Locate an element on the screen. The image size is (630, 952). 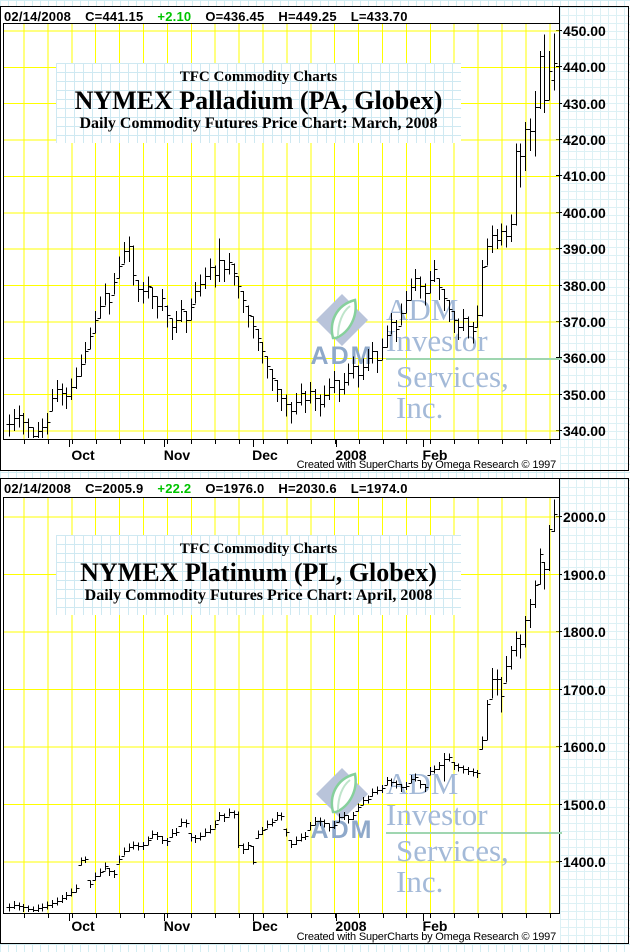
y-axis-tick-label: 370.00 is located at coordinates (581, 321).